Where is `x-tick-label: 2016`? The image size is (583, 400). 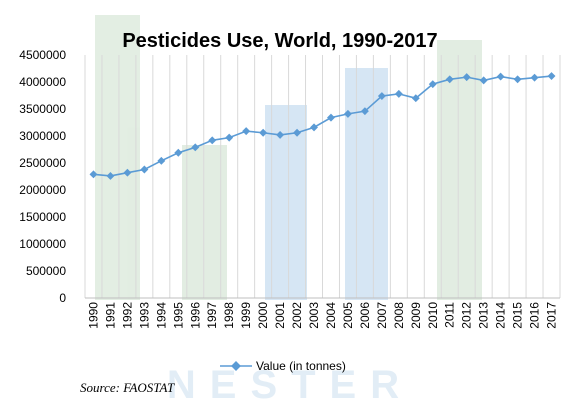
x-tick-label: 2016 is located at coordinates (535, 315).